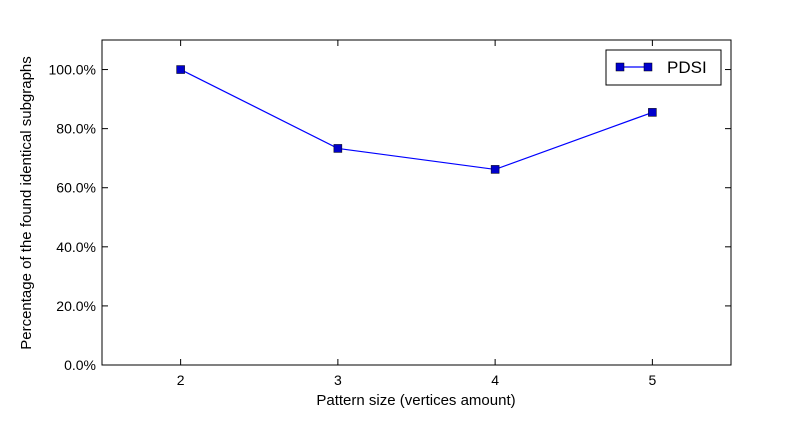 The width and height of the screenshot is (812, 425). I want to click on legend-label: PDSI, so click(687, 67).